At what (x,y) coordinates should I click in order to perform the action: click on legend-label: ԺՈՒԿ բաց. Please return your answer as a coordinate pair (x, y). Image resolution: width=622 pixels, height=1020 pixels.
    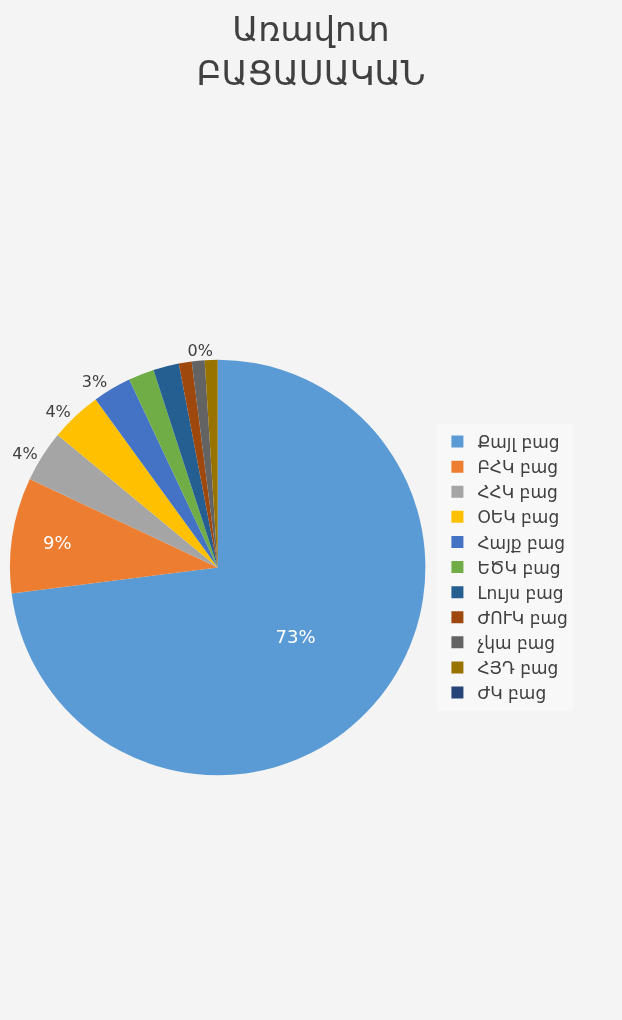
    Looking at the image, I should click on (522, 617).